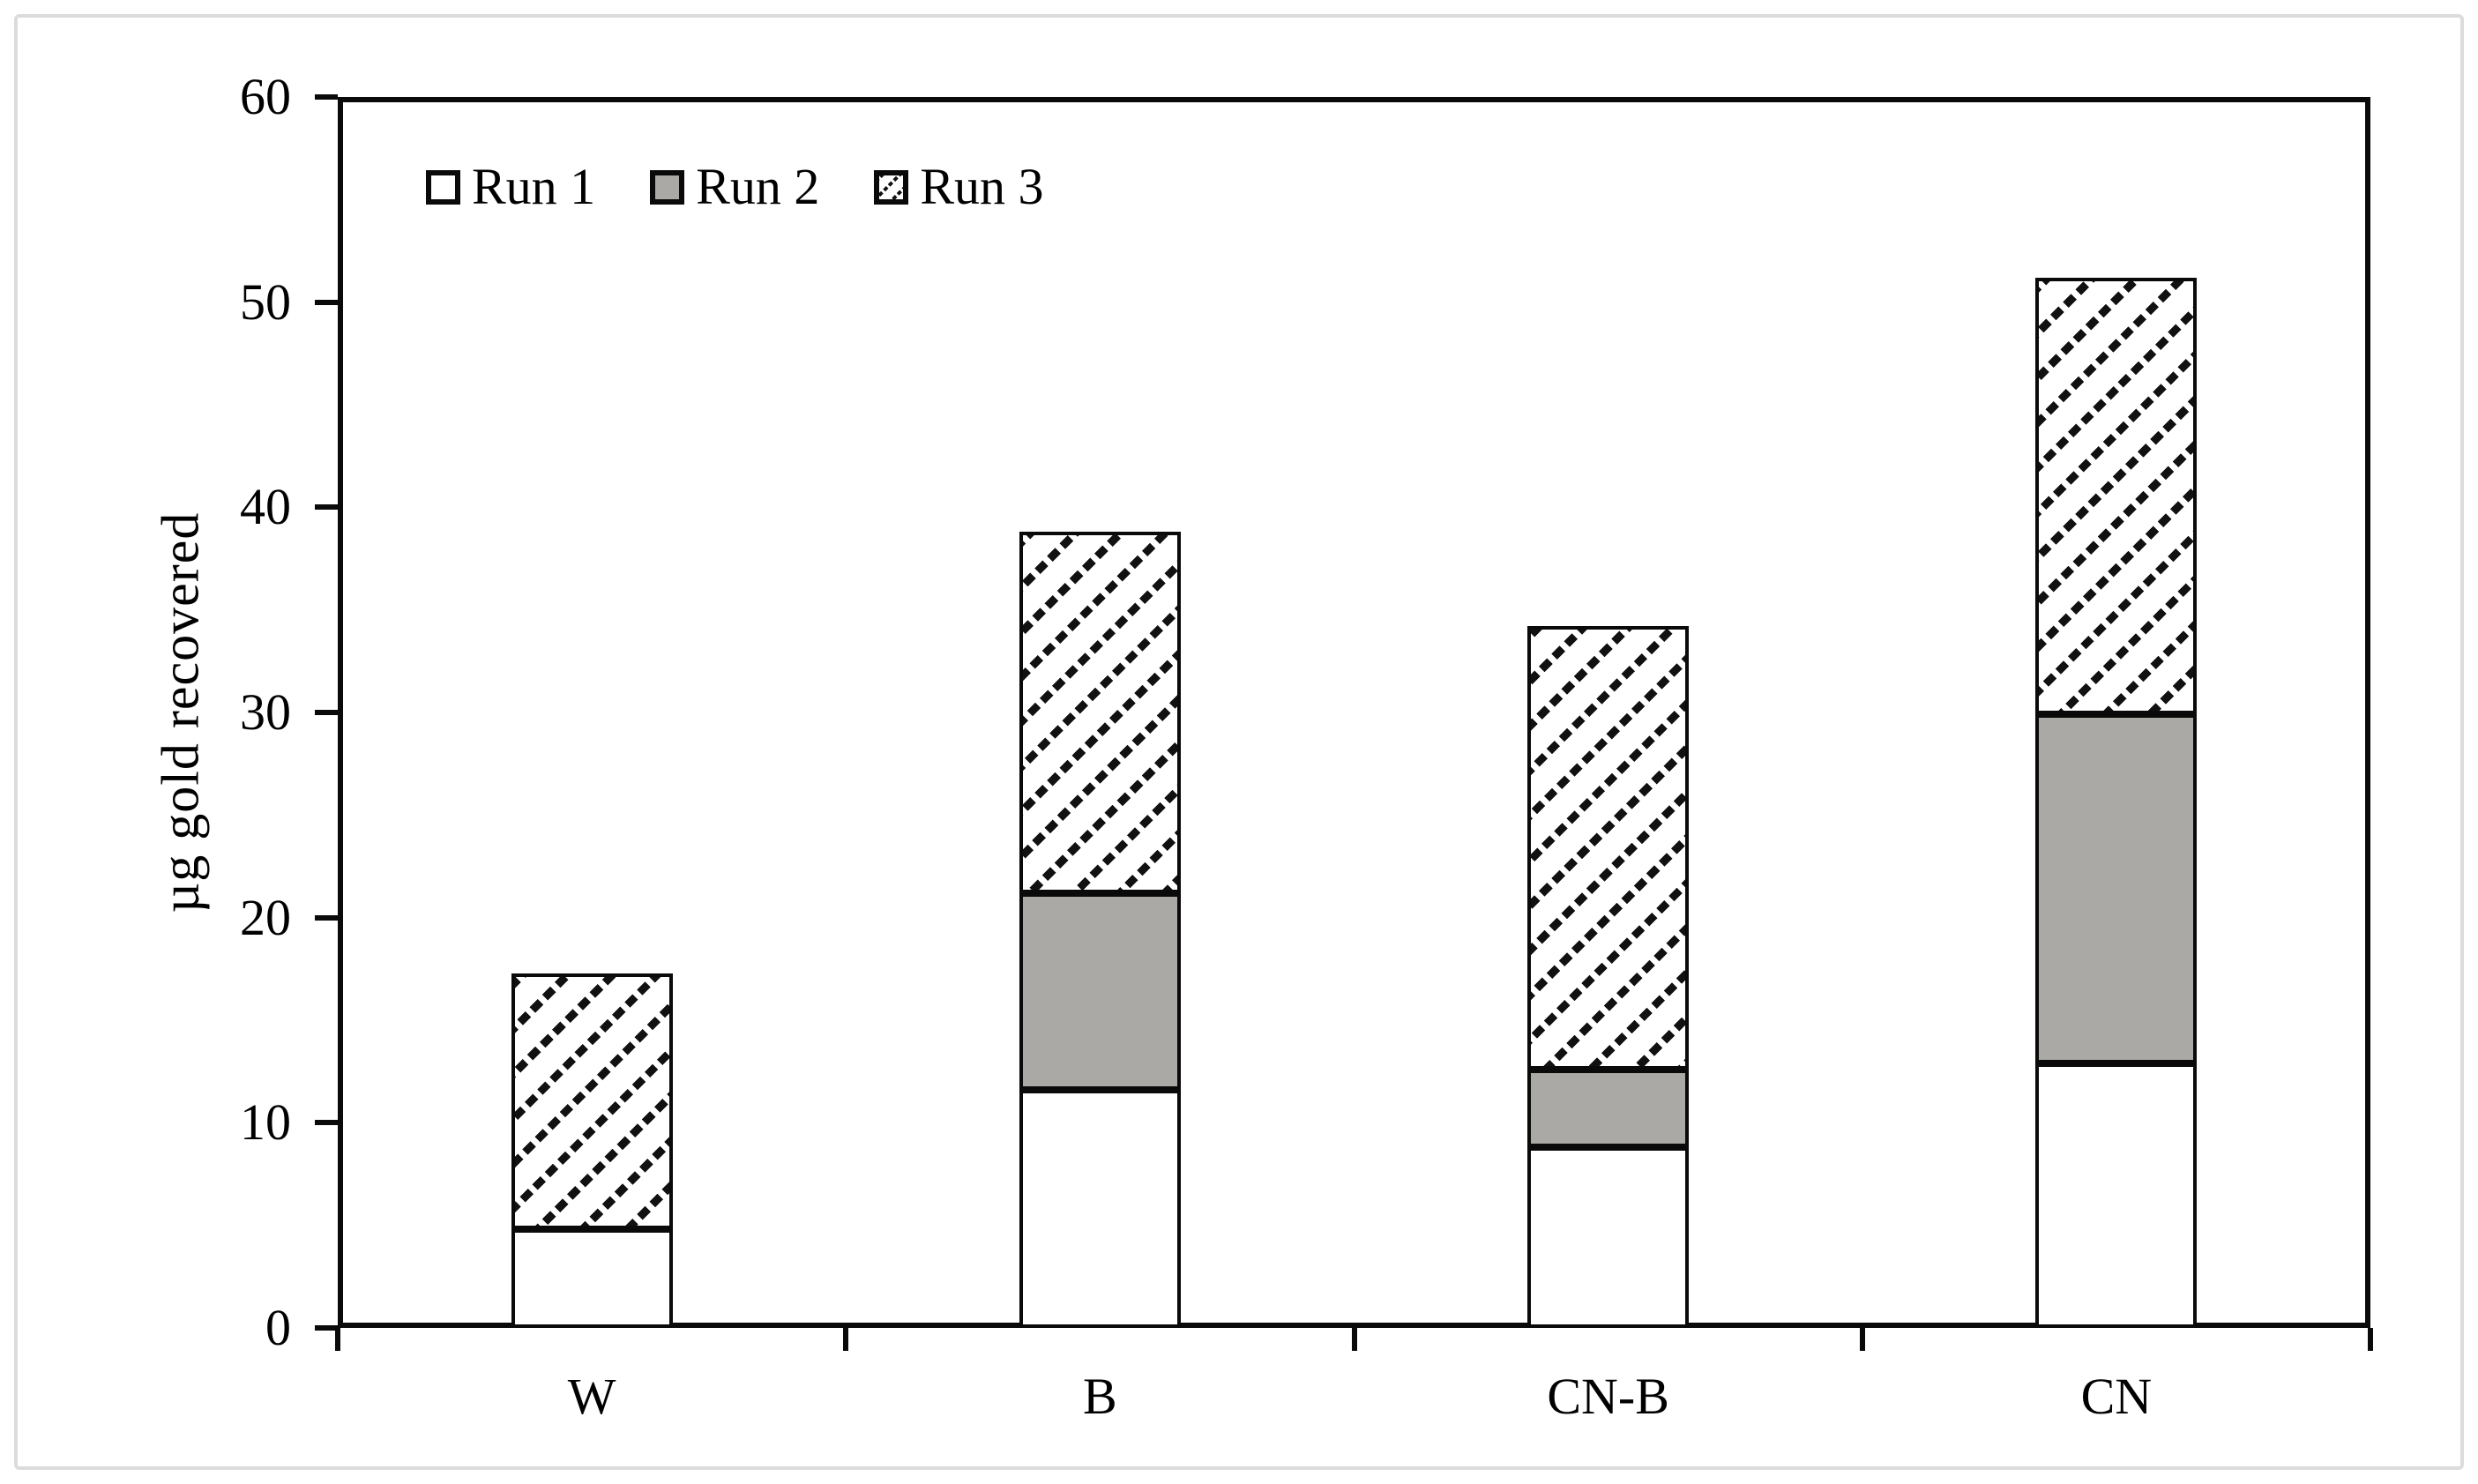 This screenshot has width=2478, height=1484. I want to click on legend-item-run-1: Run 1, so click(511, 187).